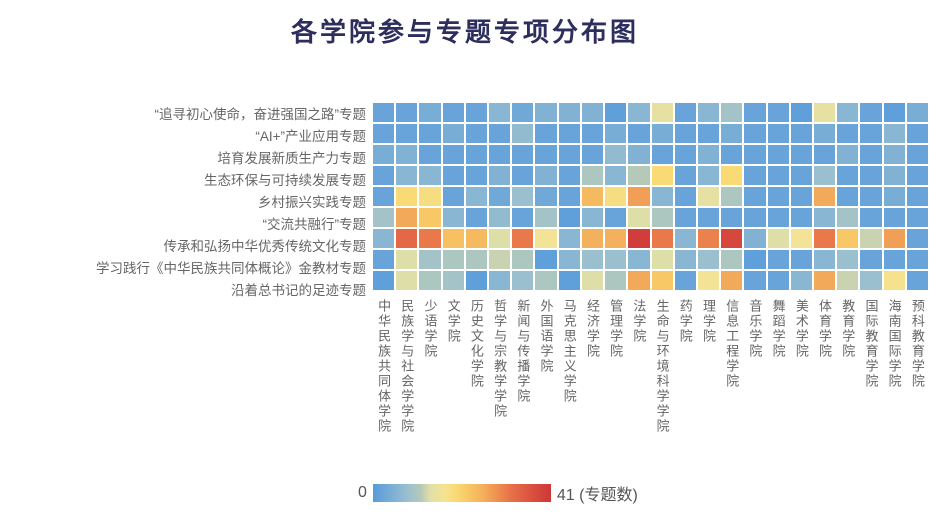  What do you see at coordinates (616, 329) in the screenshot?
I see `col-label: 管理学院` at bounding box center [616, 329].